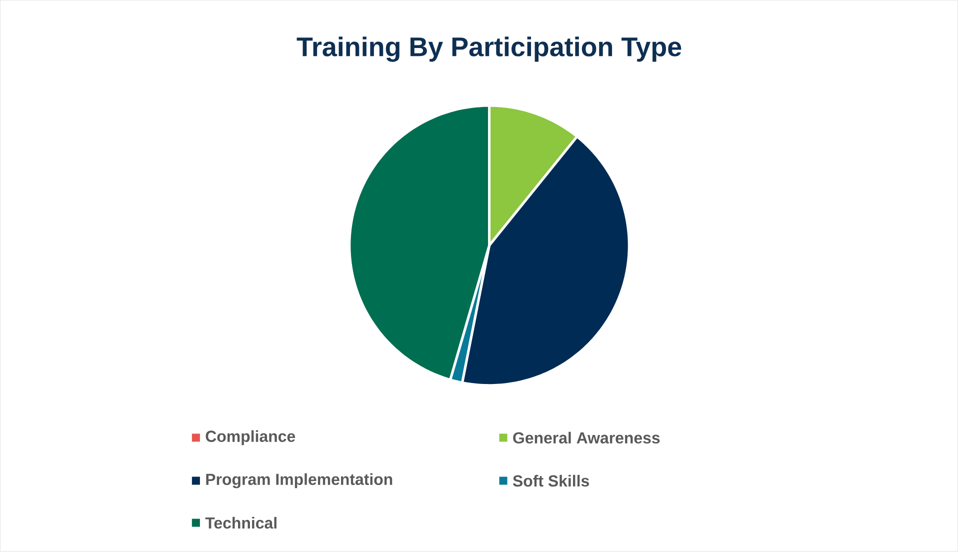  I want to click on legend-label: Technical, so click(240, 523).